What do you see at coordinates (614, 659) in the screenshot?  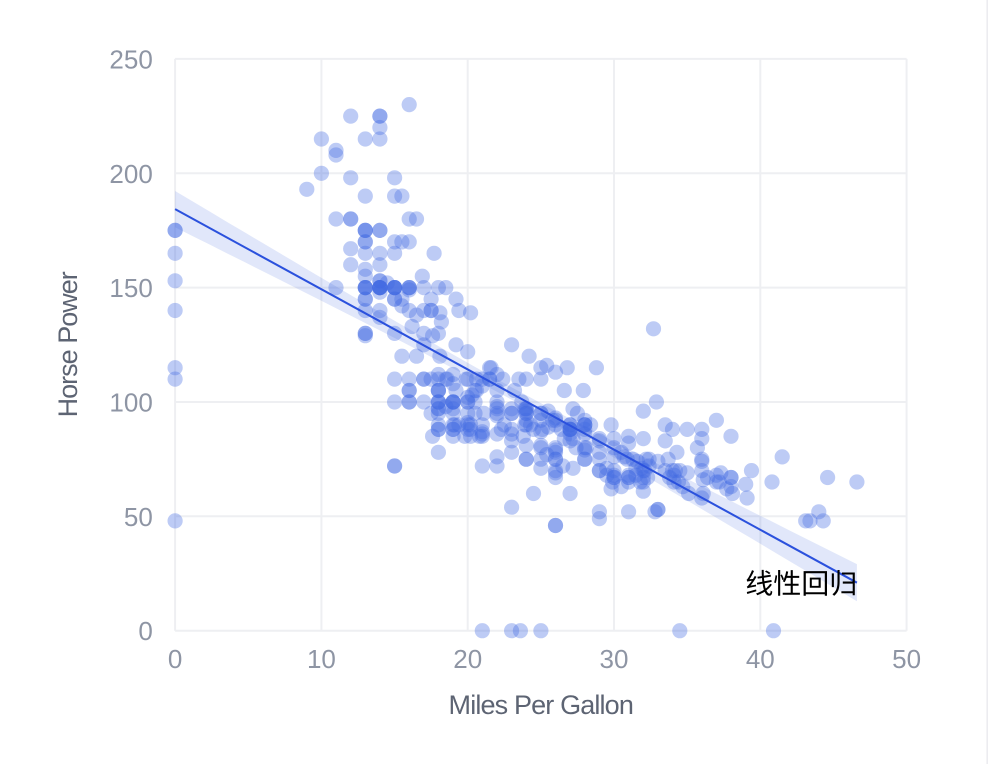 I see `svg-text: 30` at bounding box center [614, 659].